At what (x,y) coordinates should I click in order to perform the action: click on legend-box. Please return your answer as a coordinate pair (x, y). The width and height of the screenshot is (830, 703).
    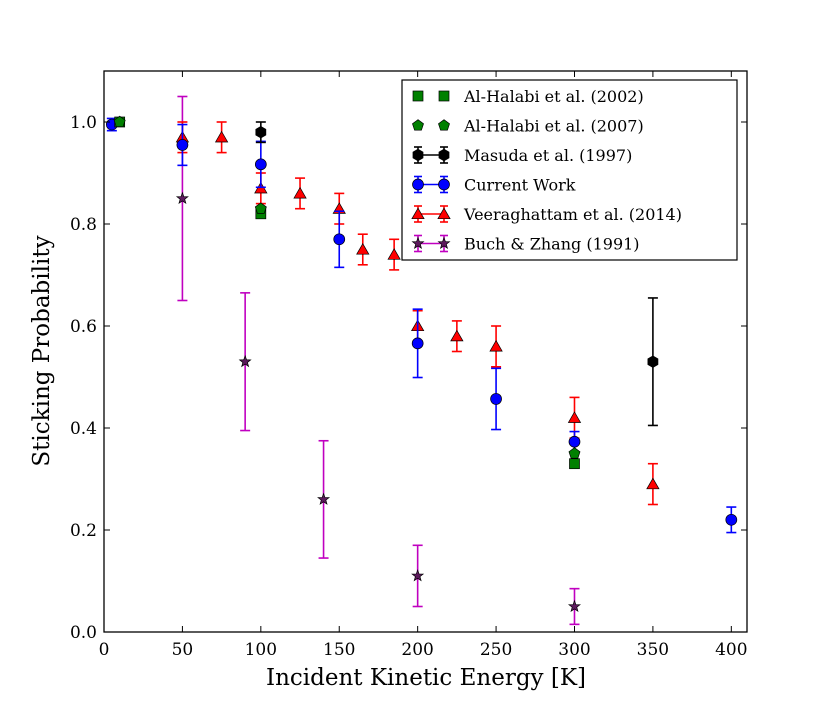
    Looking at the image, I should click on (569, 170).